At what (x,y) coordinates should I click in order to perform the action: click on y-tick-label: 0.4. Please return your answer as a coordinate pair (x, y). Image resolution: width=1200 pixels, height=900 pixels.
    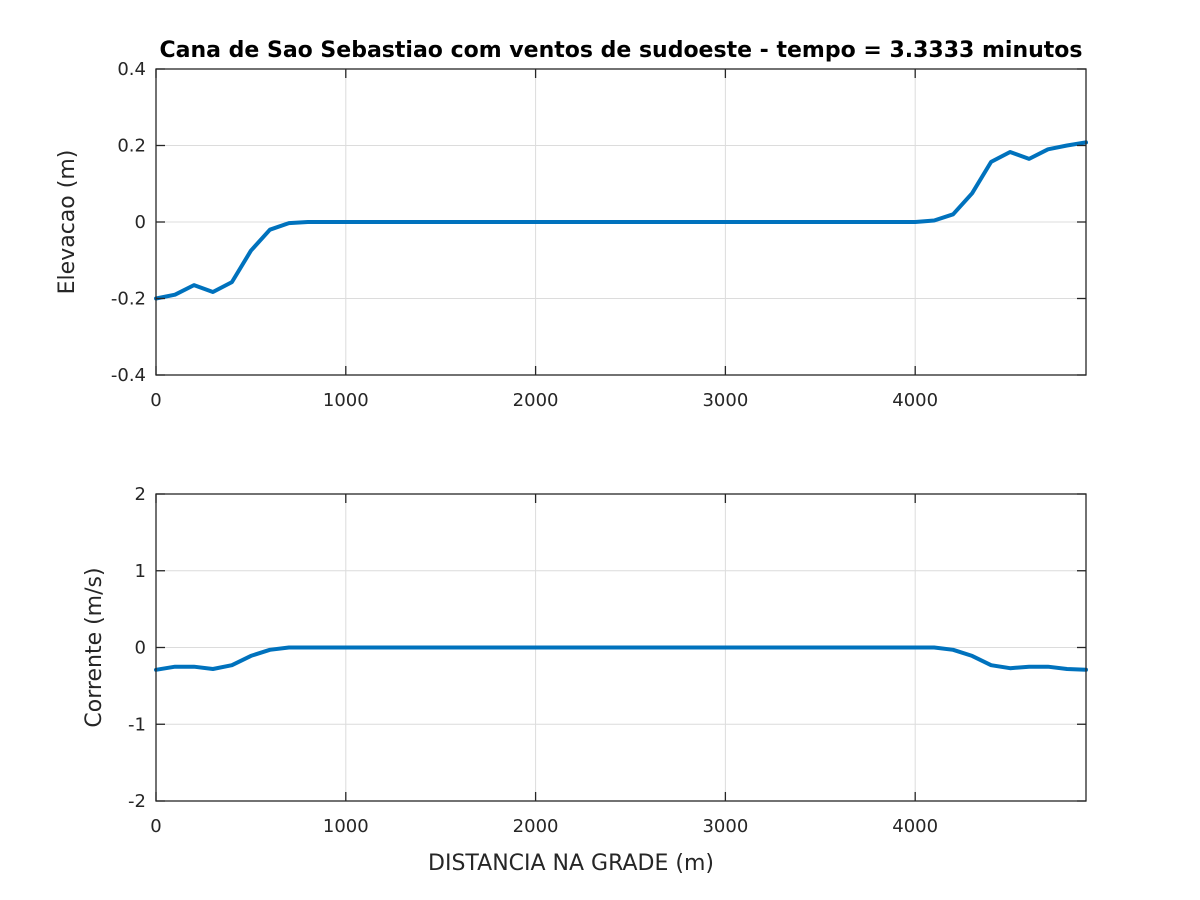
    Looking at the image, I should click on (131, 69).